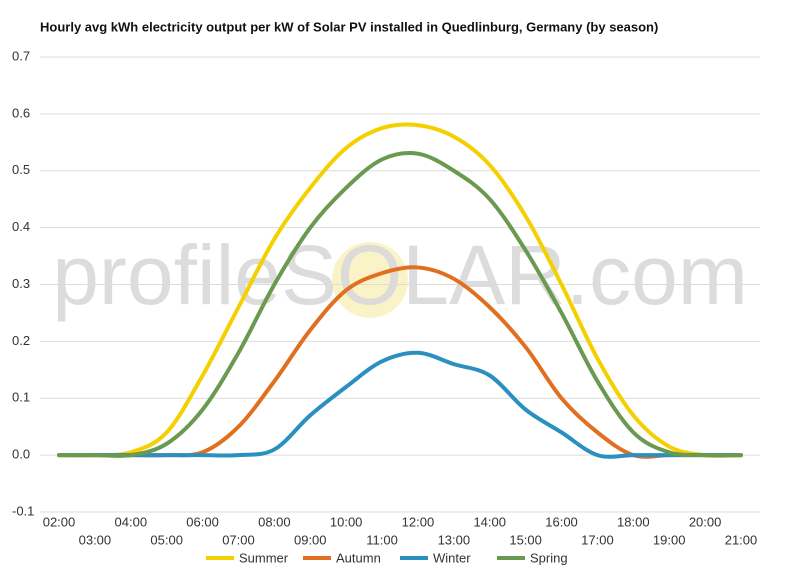 The image size is (800, 570). Describe the element at coordinates (21, 112) in the screenshot. I see `y-tick-label: 0.6` at that location.